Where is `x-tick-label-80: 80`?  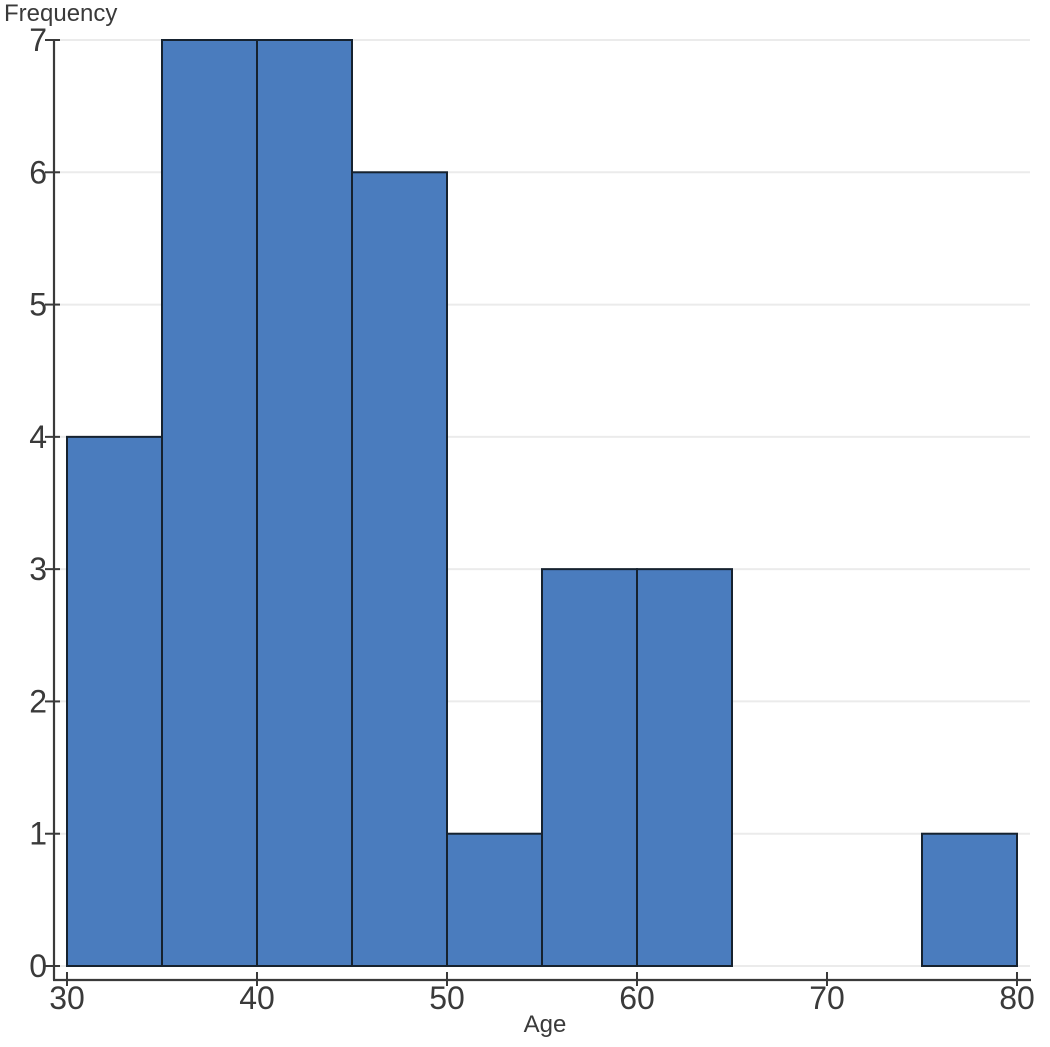
x-tick-label-80: 80 is located at coordinates (1017, 998).